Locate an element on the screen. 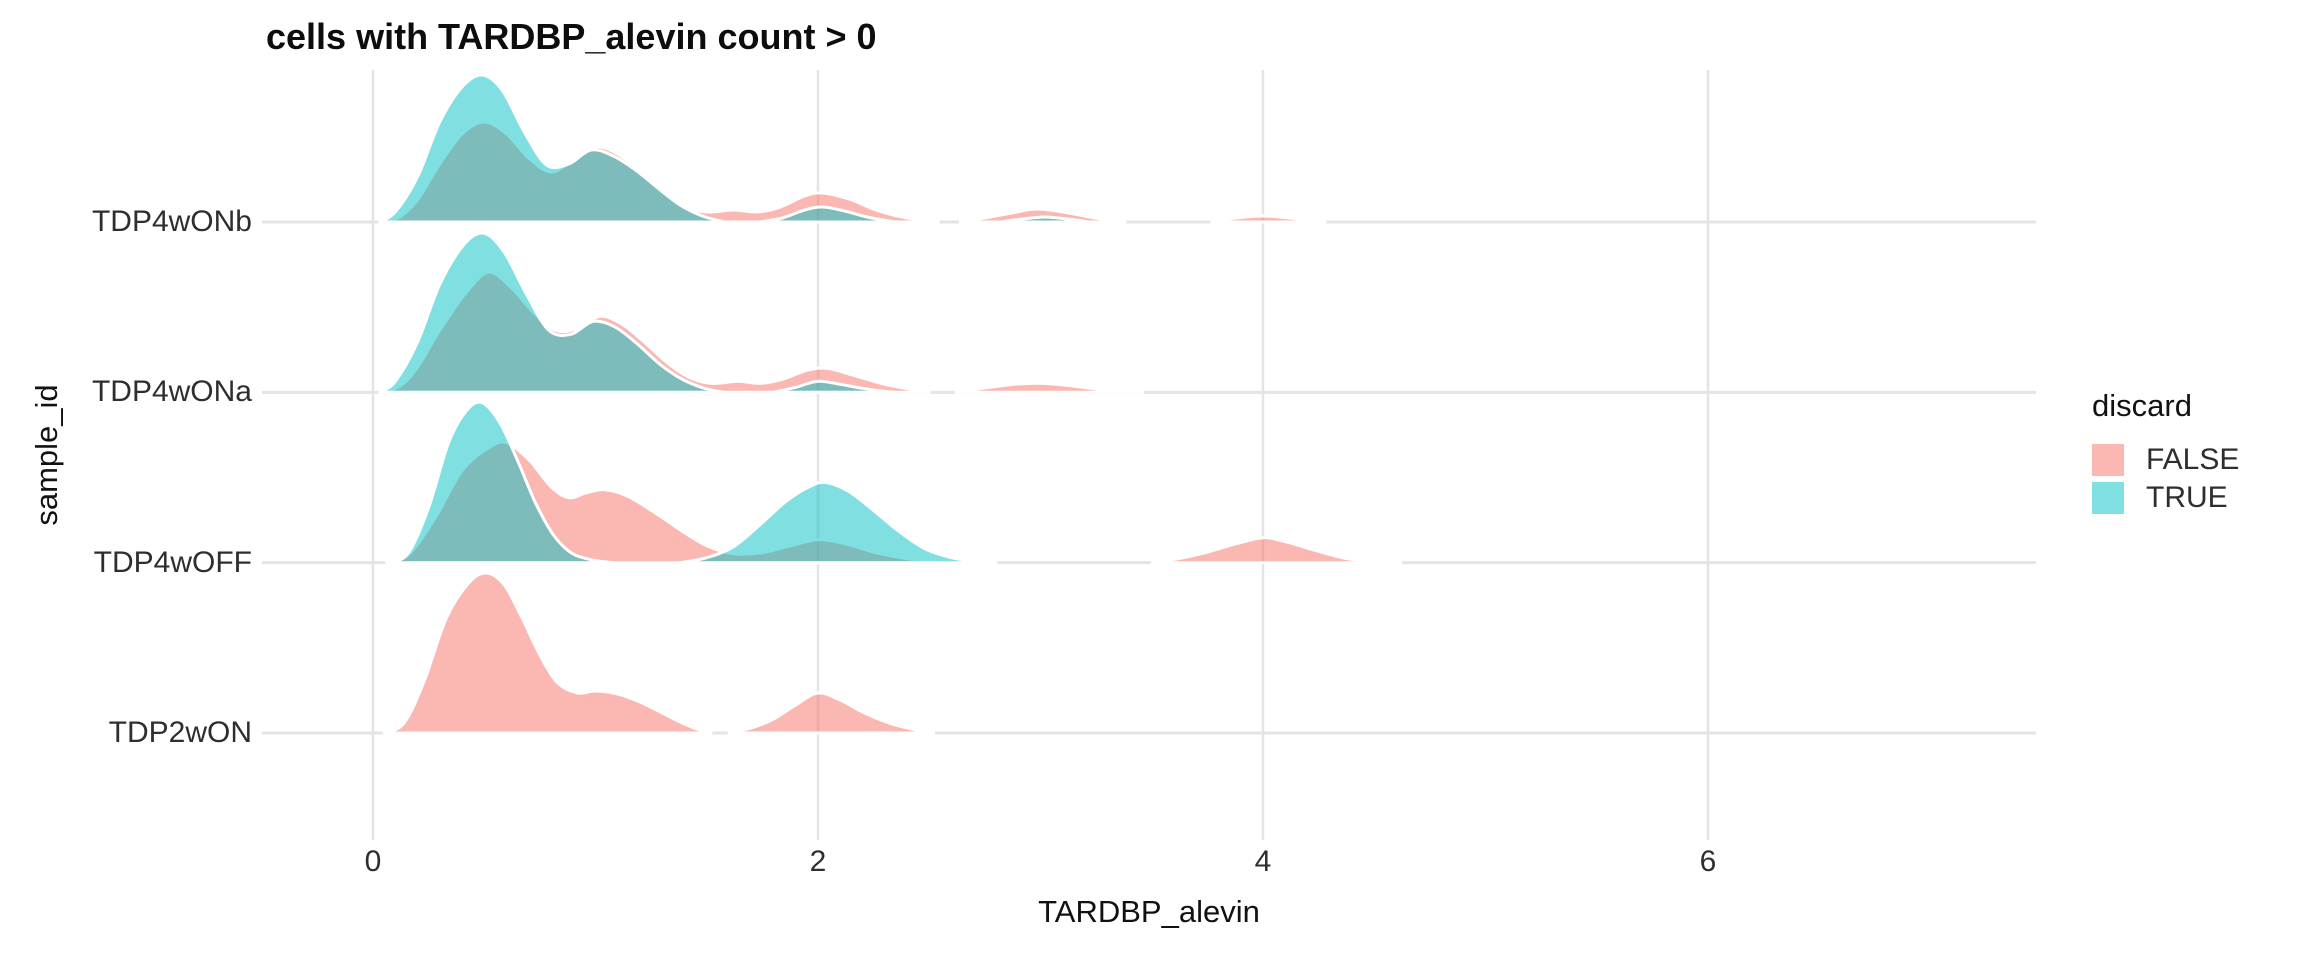 The width and height of the screenshot is (2304, 960). legend: discard FALSE TRUE is located at coordinates (2197, 454).